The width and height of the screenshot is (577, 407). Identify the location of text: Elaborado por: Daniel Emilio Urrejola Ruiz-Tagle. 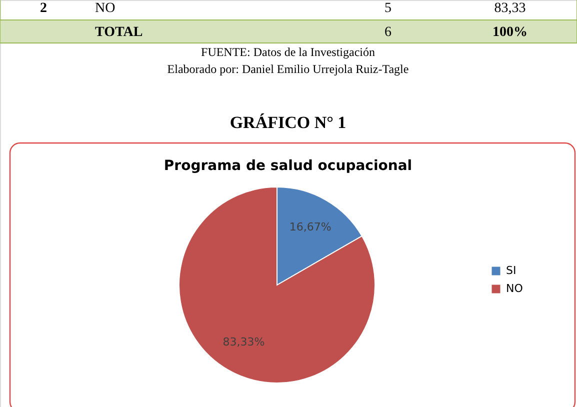
(288, 69).